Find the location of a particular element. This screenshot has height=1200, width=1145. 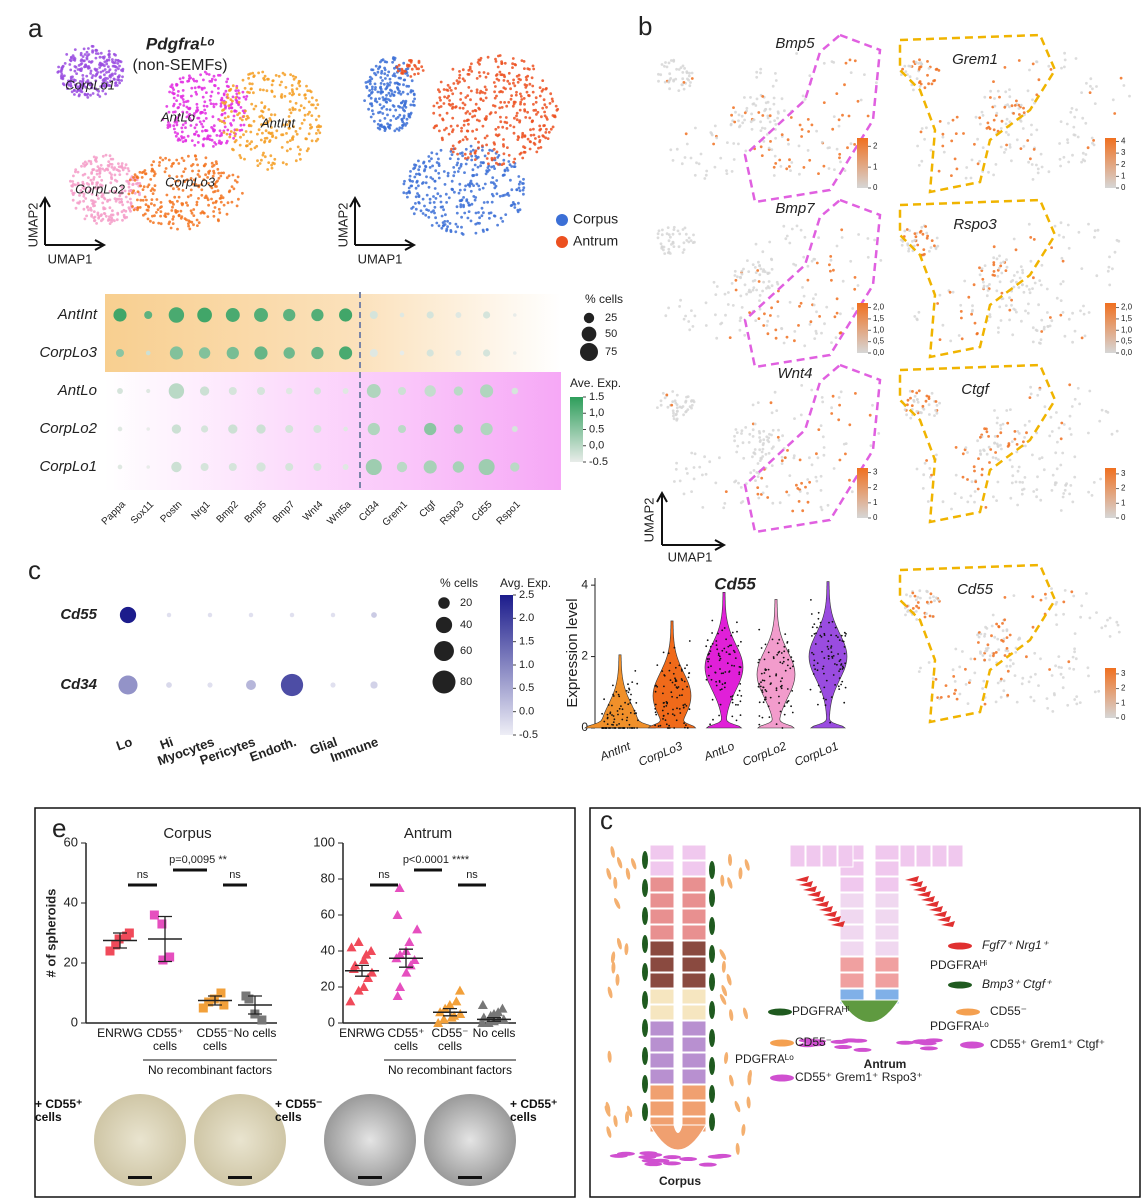

column-label: Bmp7 is located at coordinates (284, 512).